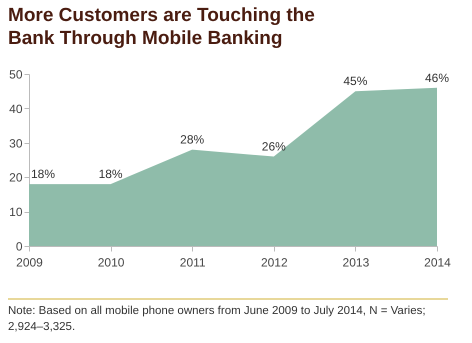 The height and width of the screenshot is (343, 472). What do you see at coordinates (274, 263) in the screenshot?
I see `x-tick-label: 2012` at bounding box center [274, 263].